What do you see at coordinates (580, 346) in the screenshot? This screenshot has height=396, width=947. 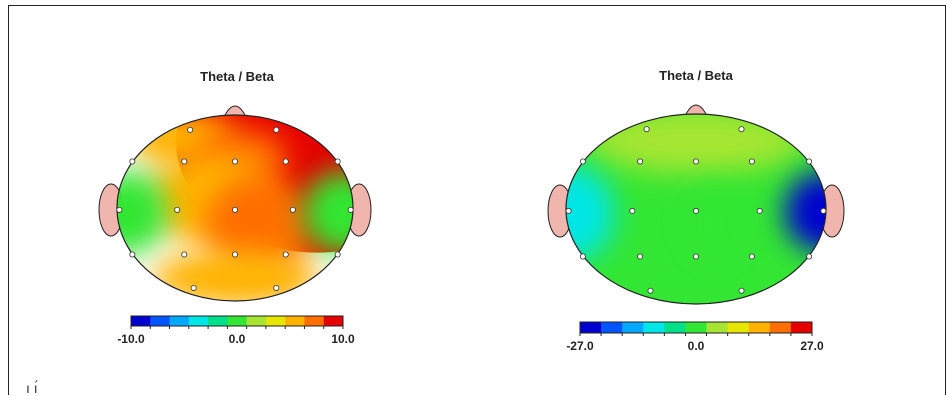 I see `colorbar-tick-label: -27.0` at bounding box center [580, 346].